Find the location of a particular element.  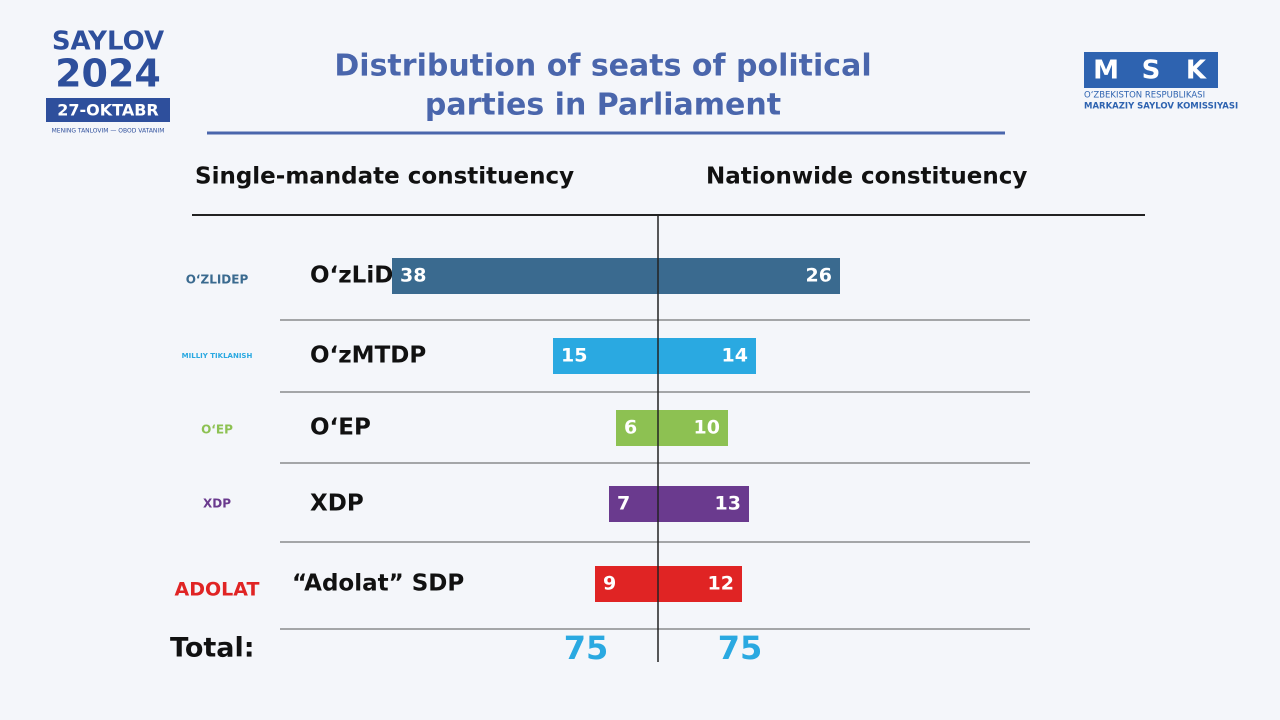

value-label: 12 is located at coordinates (721, 584).